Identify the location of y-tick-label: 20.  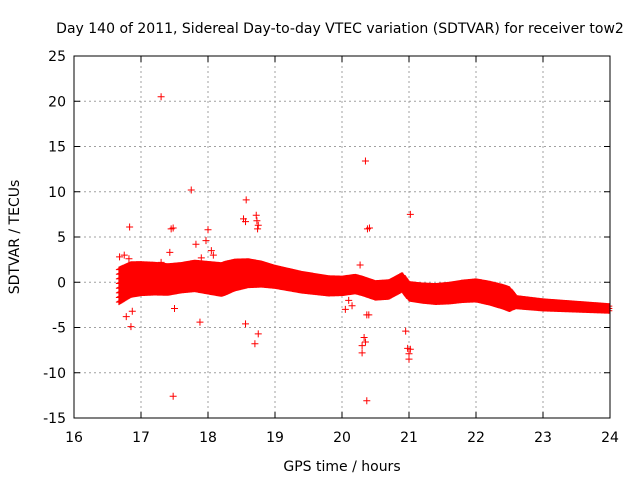
(57, 102).